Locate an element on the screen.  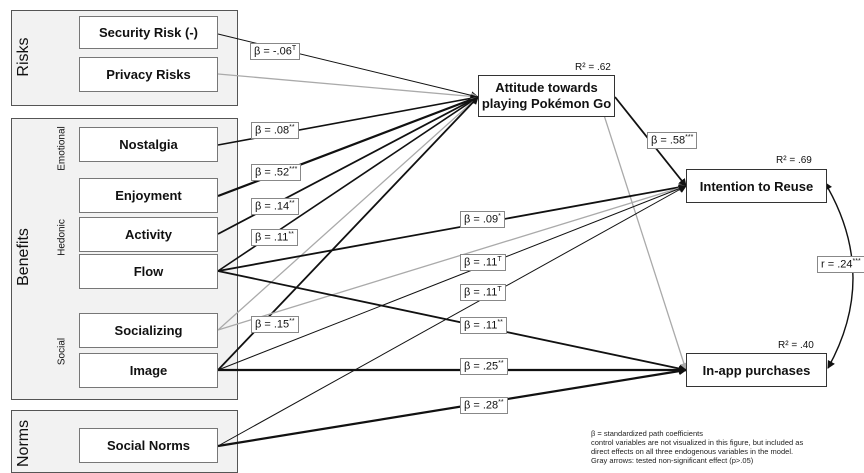
coef-flow-inapp: β = .11** is located at coordinates (483, 325).